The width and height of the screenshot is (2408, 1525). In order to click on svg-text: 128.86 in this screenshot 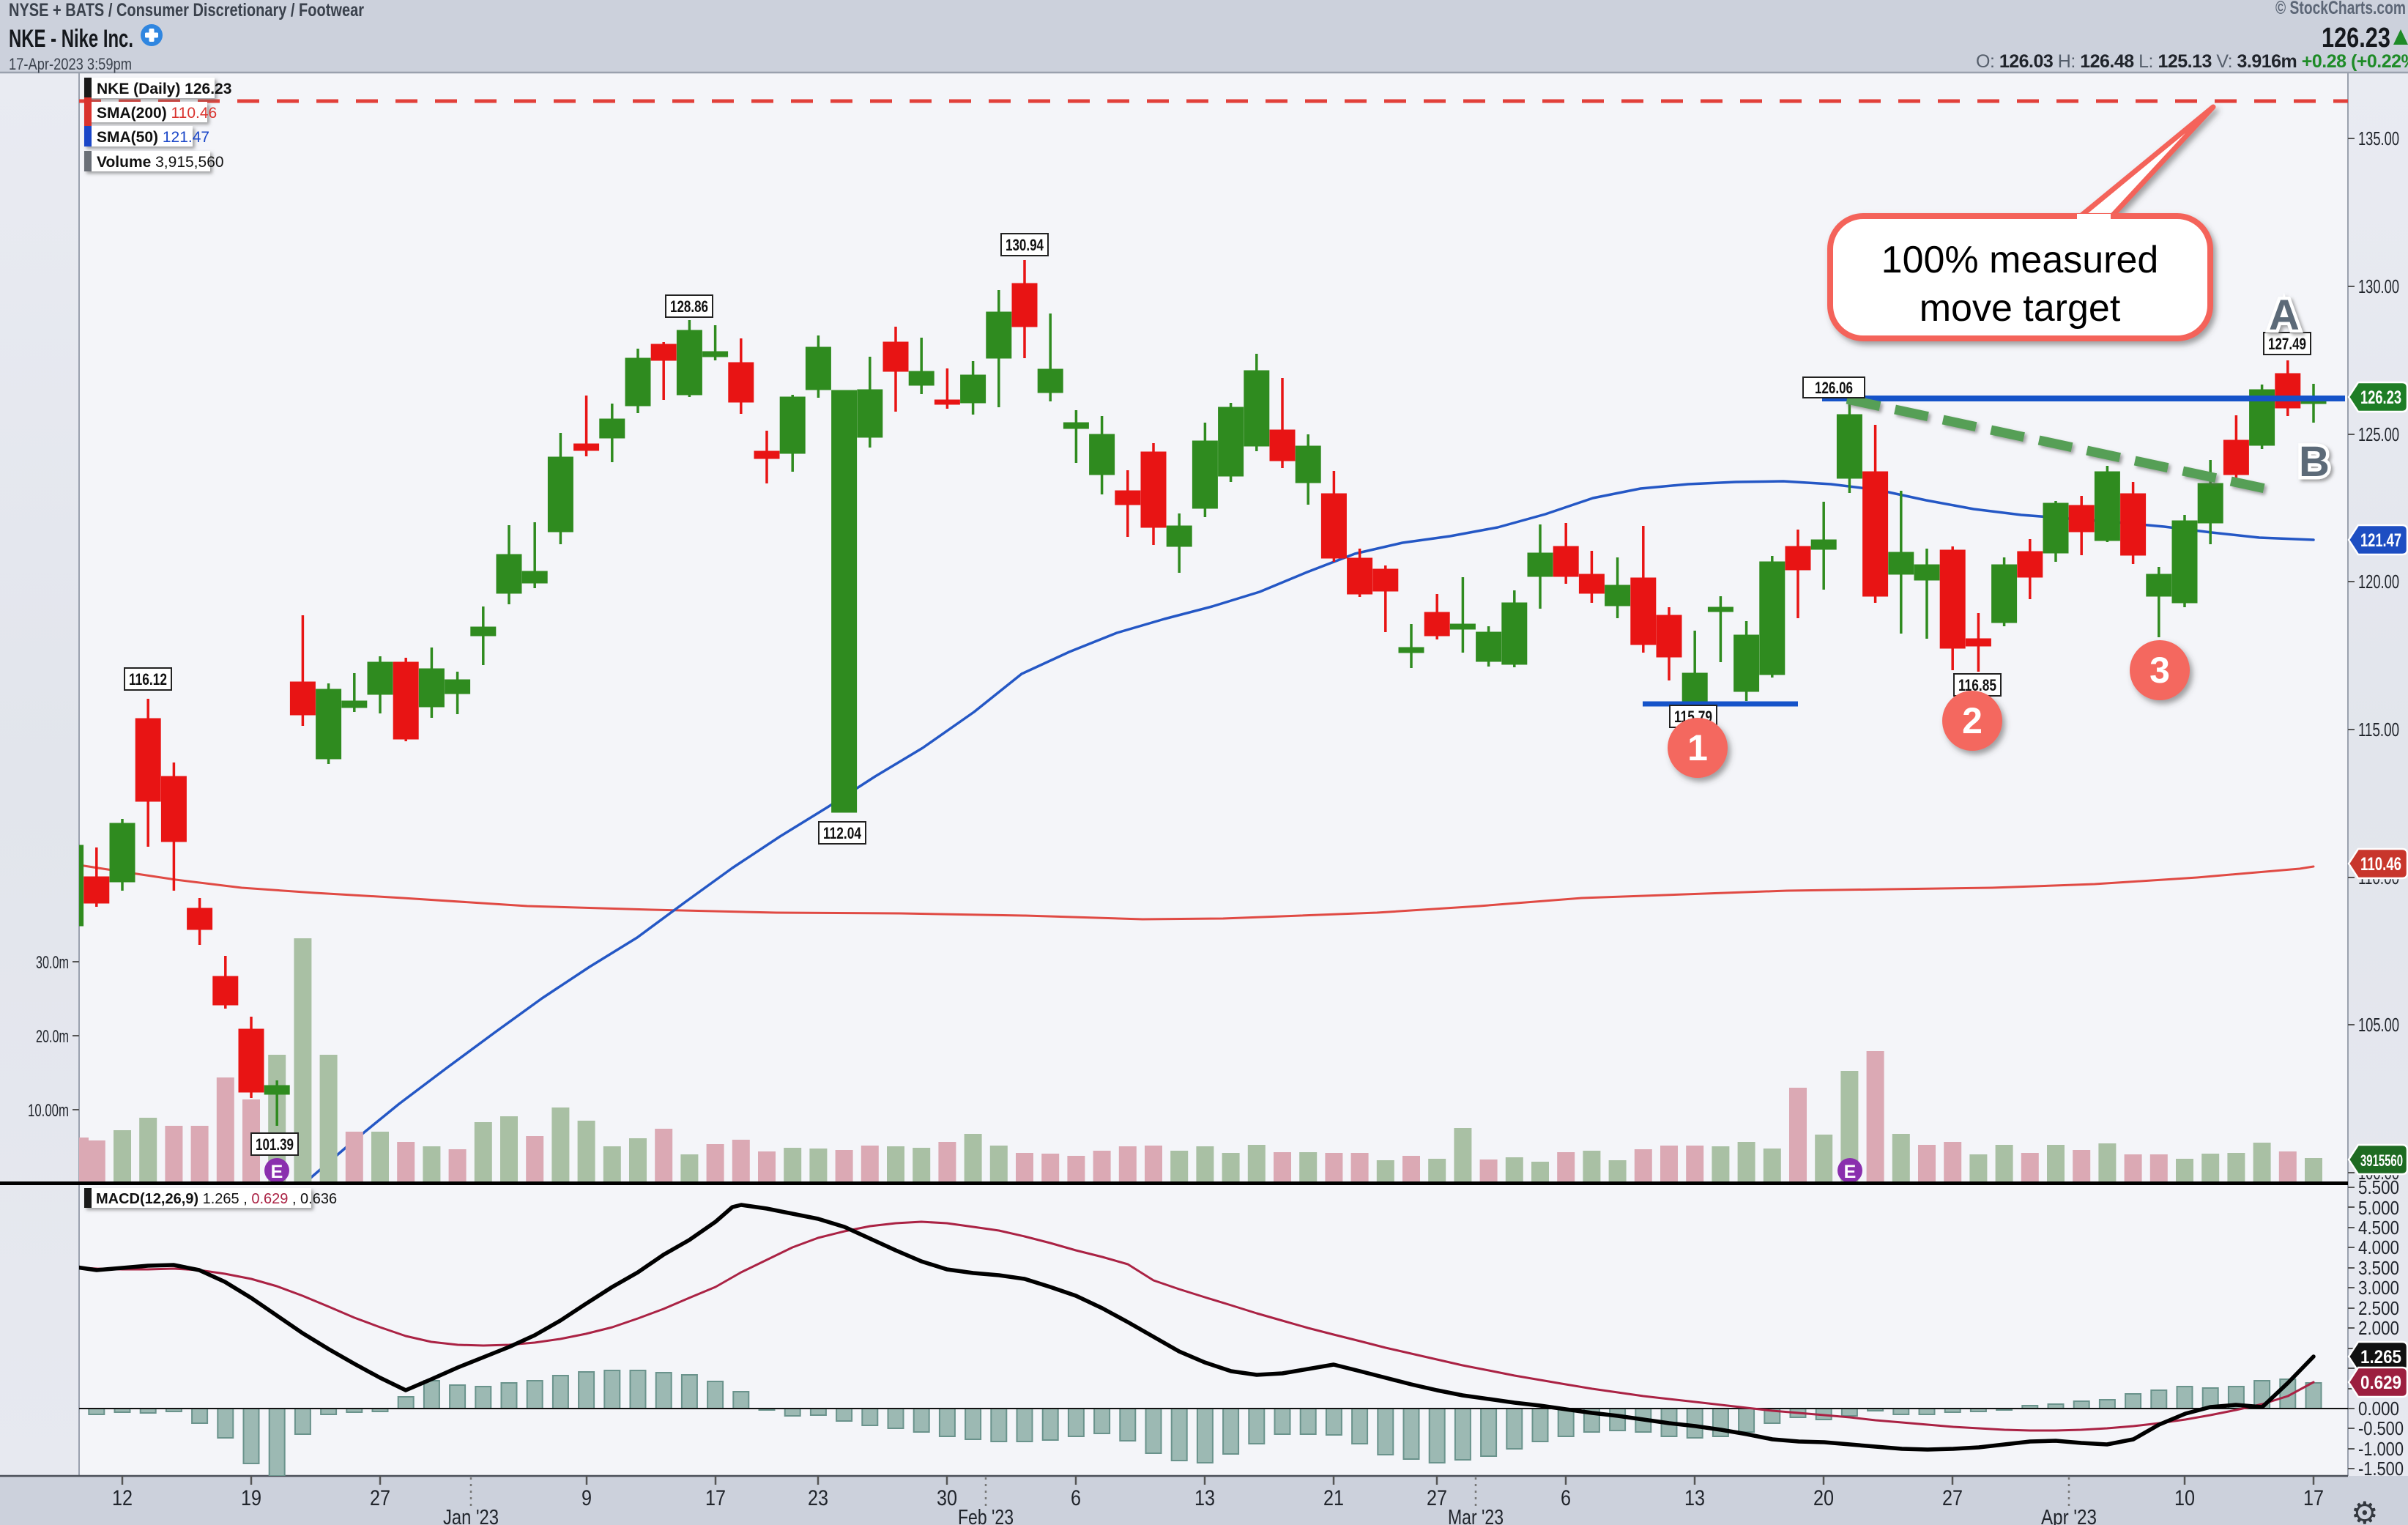, I will do `click(689, 307)`.